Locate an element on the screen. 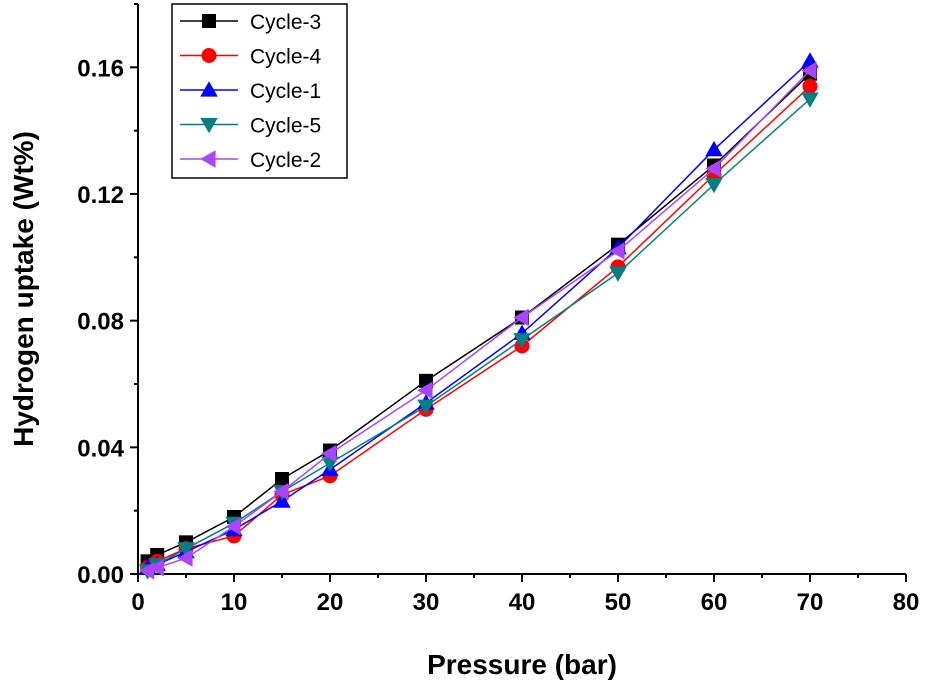 This screenshot has width=927, height=690. x-tick-label: 70 is located at coordinates (810, 602).